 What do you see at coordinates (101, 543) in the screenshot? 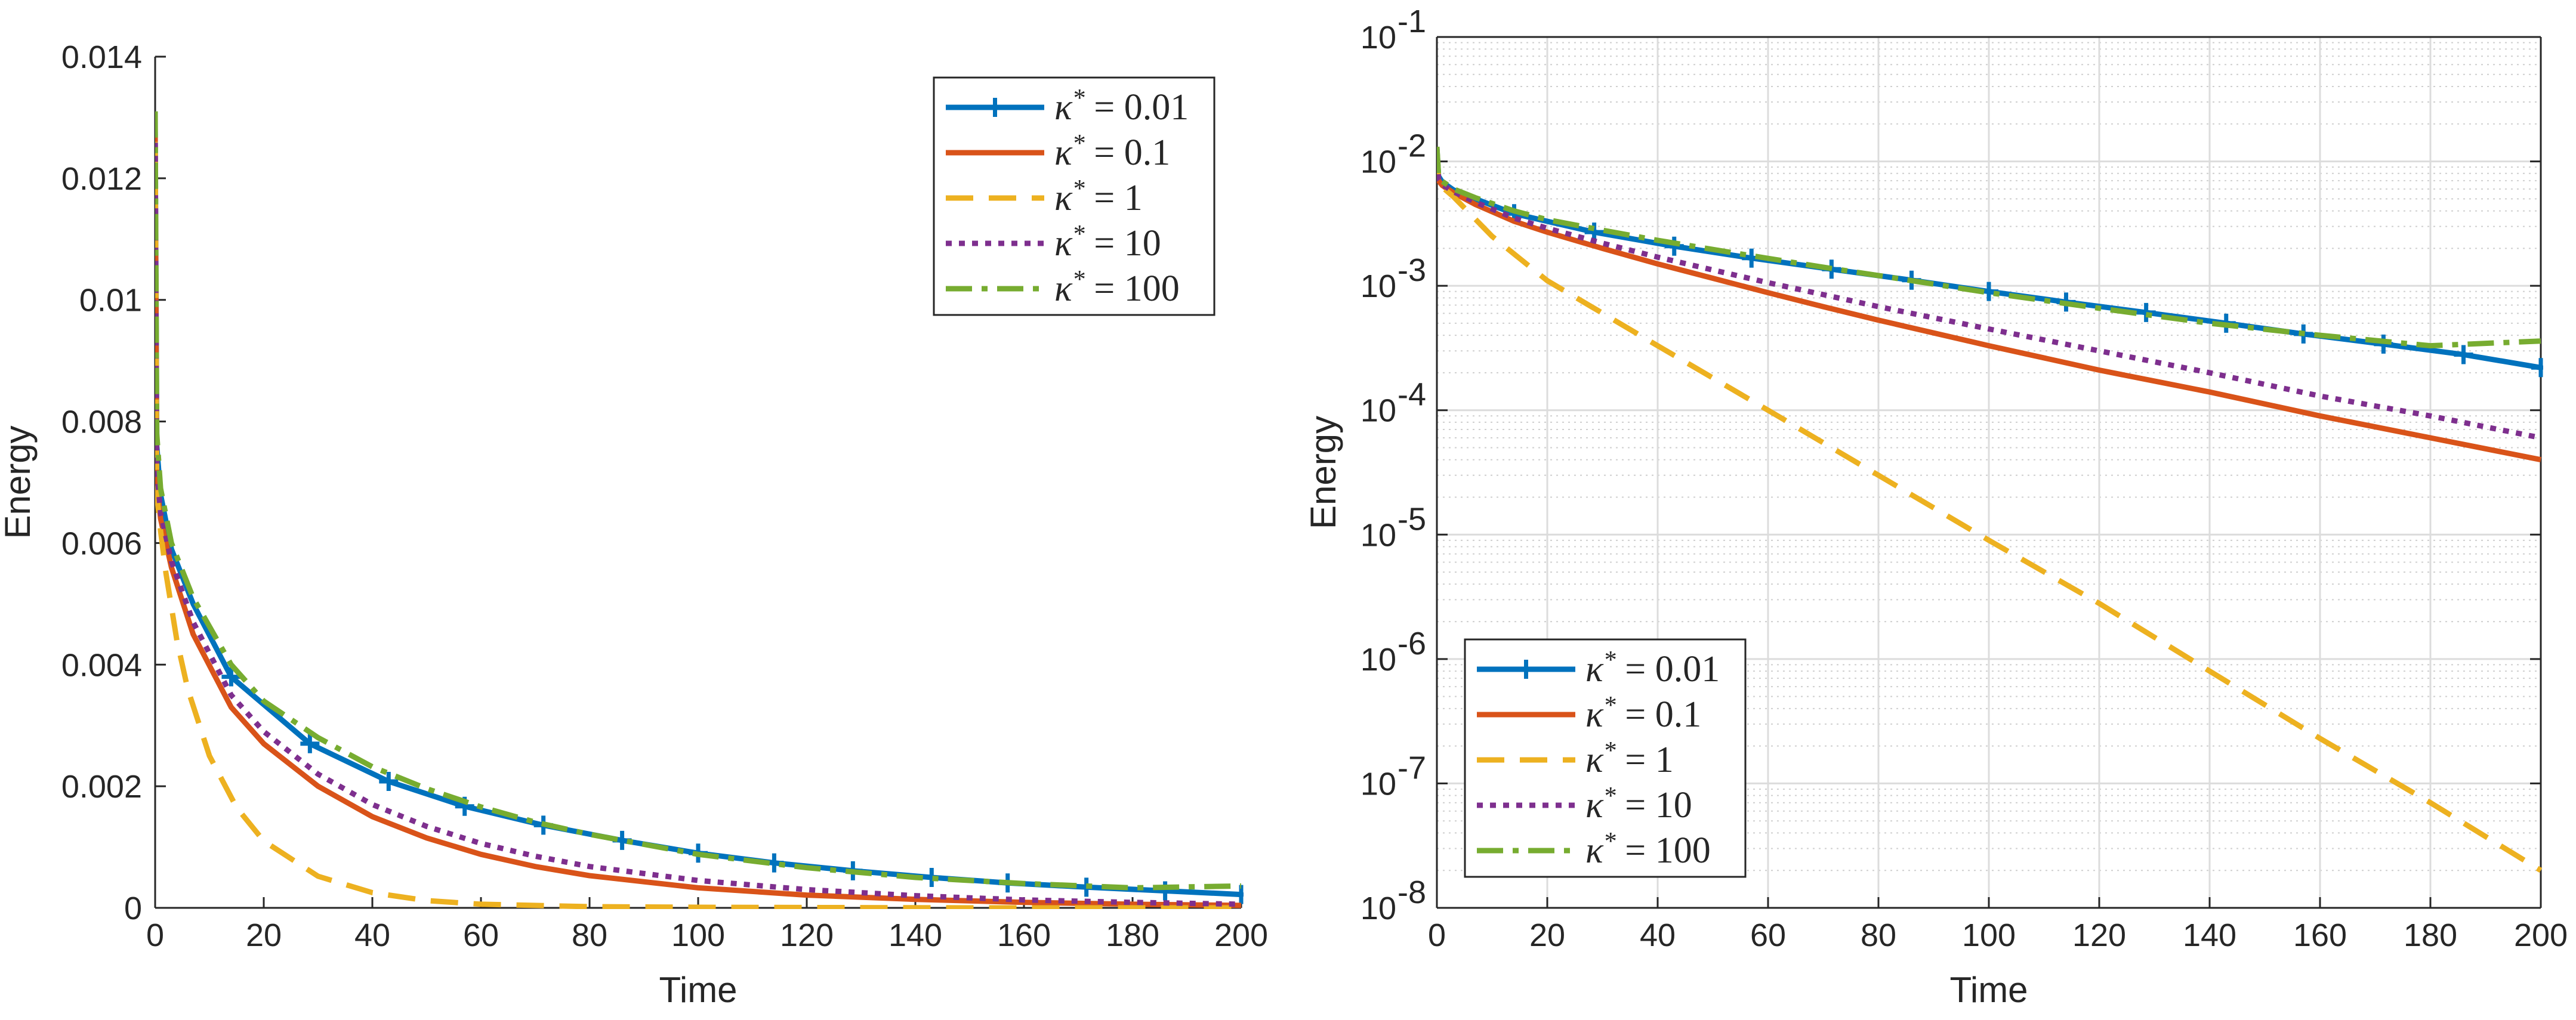
I see `y-tick-label: 0.006` at bounding box center [101, 543].